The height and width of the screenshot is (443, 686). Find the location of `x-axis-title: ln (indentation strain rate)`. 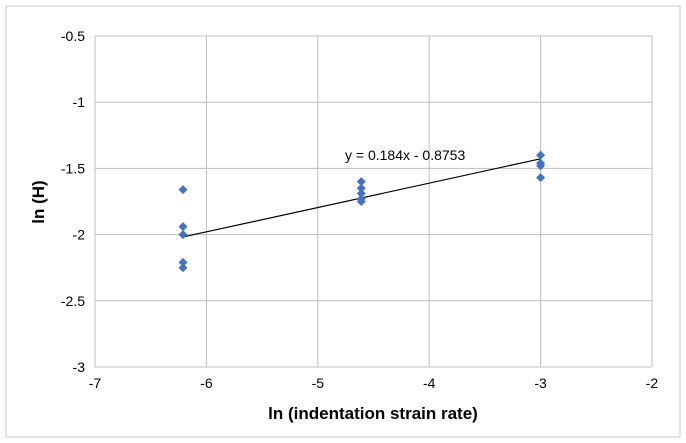

x-axis-title: ln (indentation strain rate) is located at coordinates (373, 413).